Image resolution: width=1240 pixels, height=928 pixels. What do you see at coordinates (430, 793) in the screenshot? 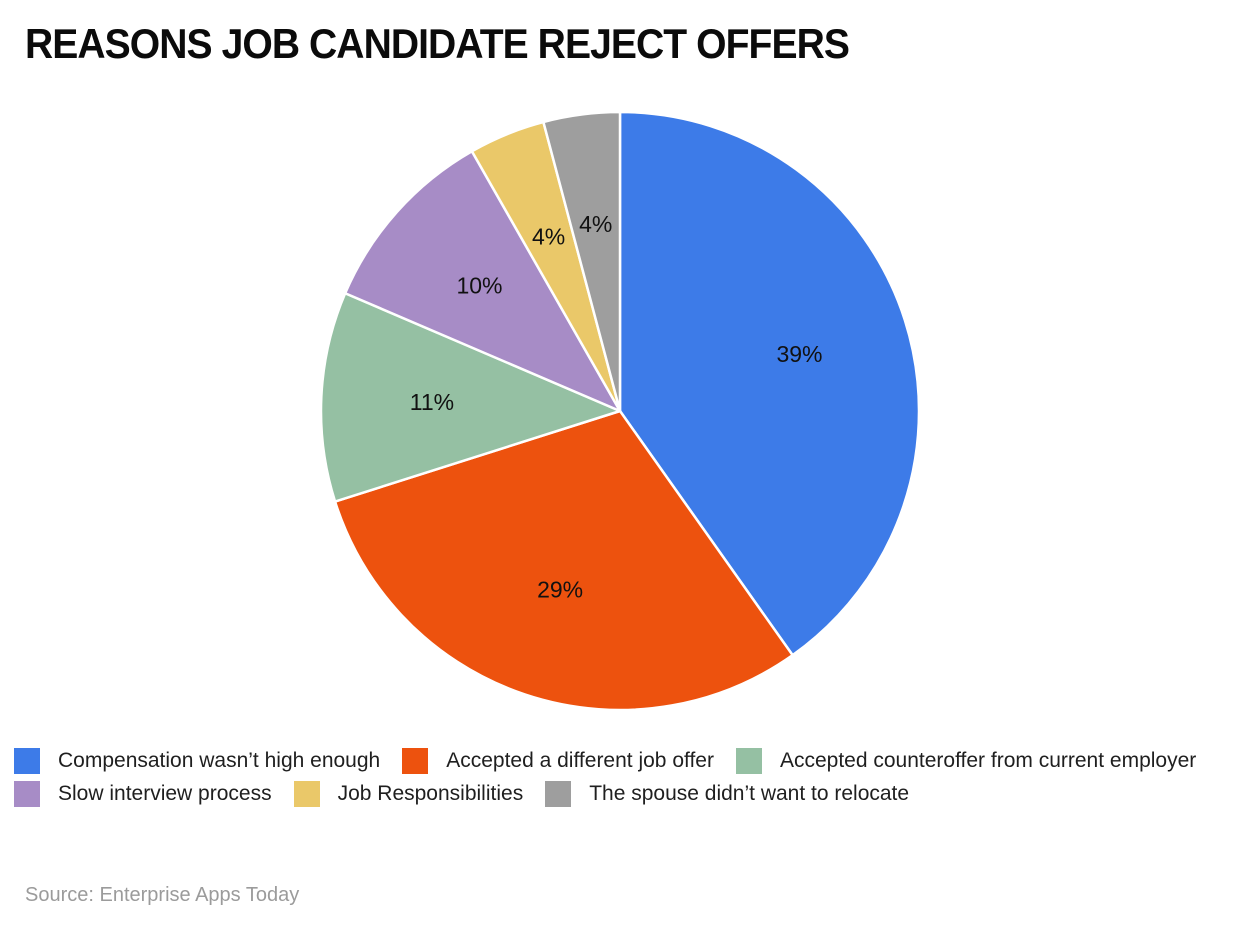
I see `legend-label: Job Responsibilities` at bounding box center [430, 793].